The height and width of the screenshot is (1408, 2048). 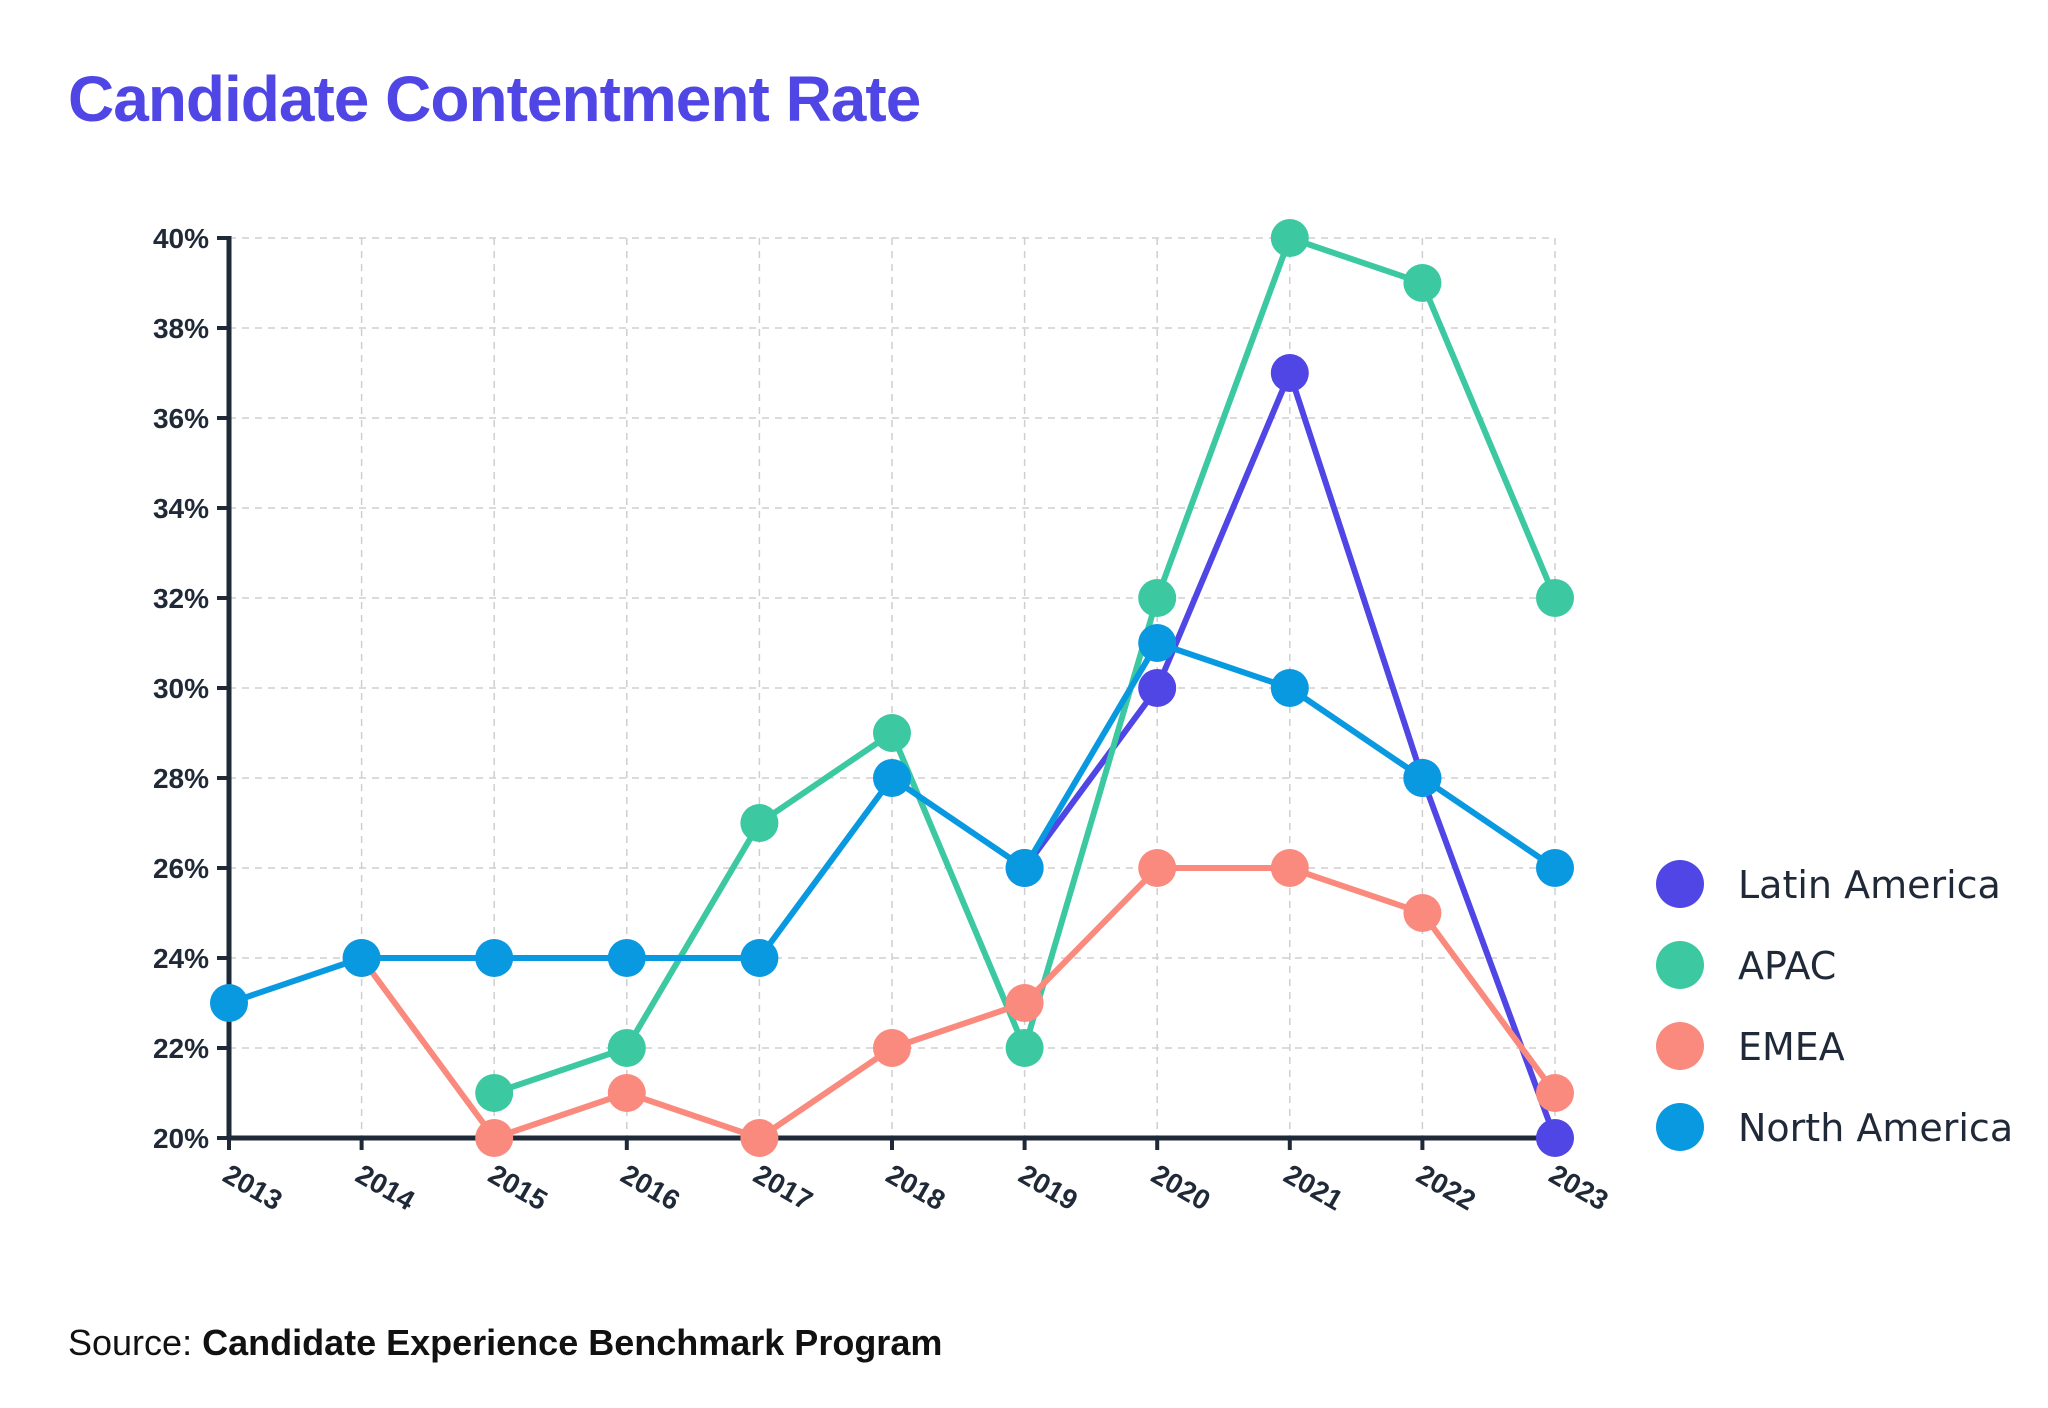 What do you see at coordinates (915, 1187) in the screenshot?
I see `x-tick-label: 2018` at bounding box center [915, 1187].